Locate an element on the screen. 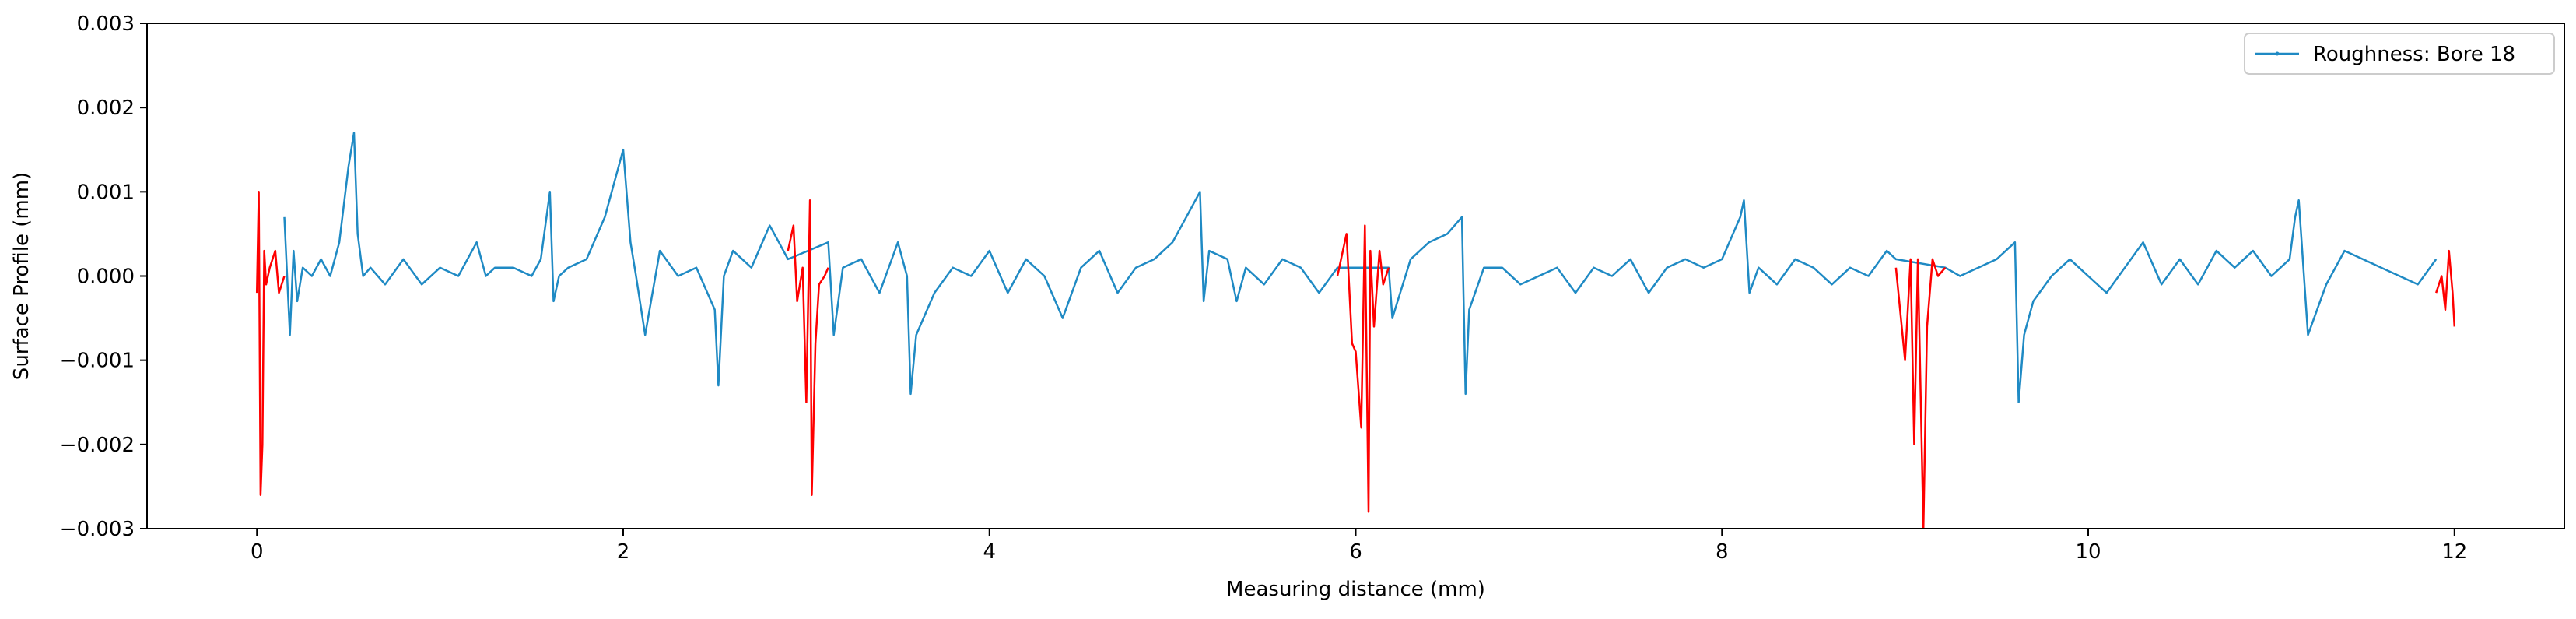 The image size is (2576, 619). y-tick-label-3: 0.000 is located at coordinates (106, 277).